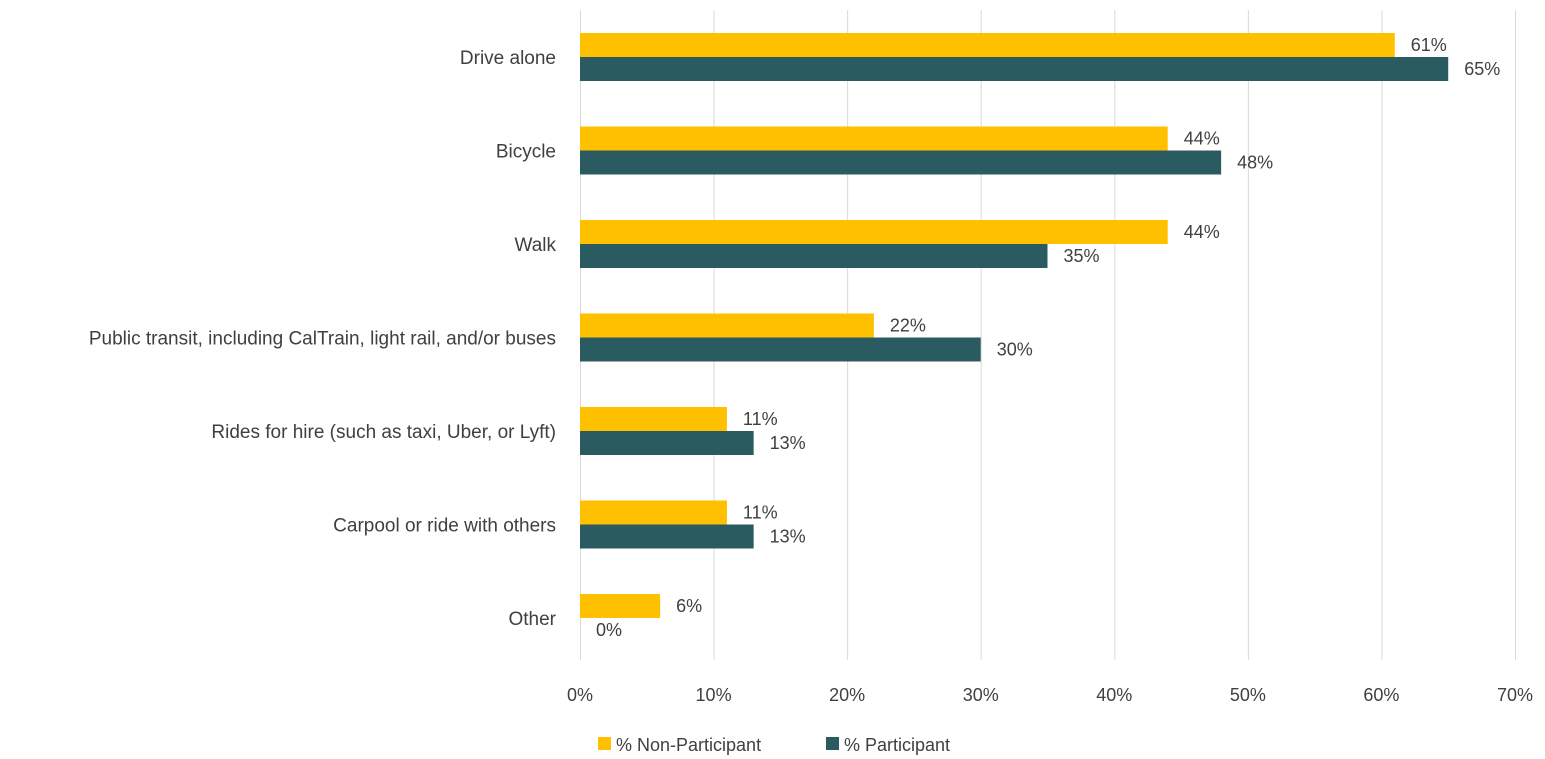  Describe the element at coordinates (1082, 256) in the screenshot. I see `data-label: 35%` at that location.